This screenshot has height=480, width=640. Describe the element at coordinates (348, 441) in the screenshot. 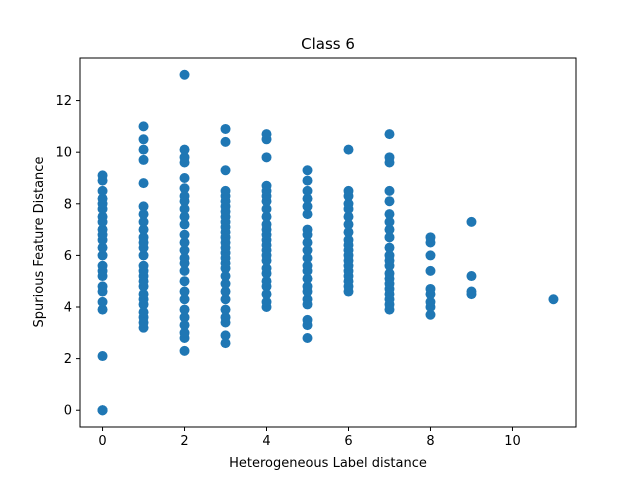

I see `x-tick-label: 6` at that location.